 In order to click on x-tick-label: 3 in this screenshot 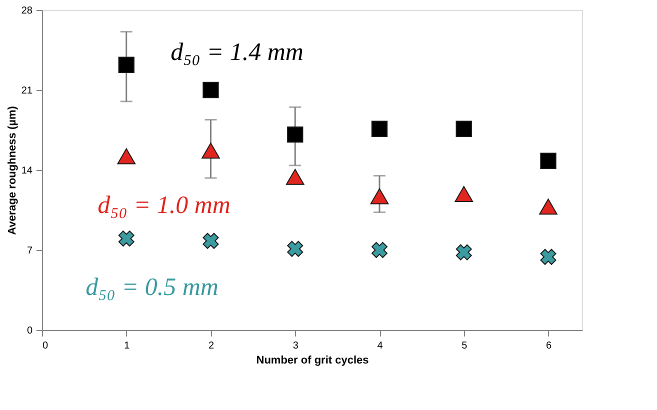, I will do `click(295, 346)`.